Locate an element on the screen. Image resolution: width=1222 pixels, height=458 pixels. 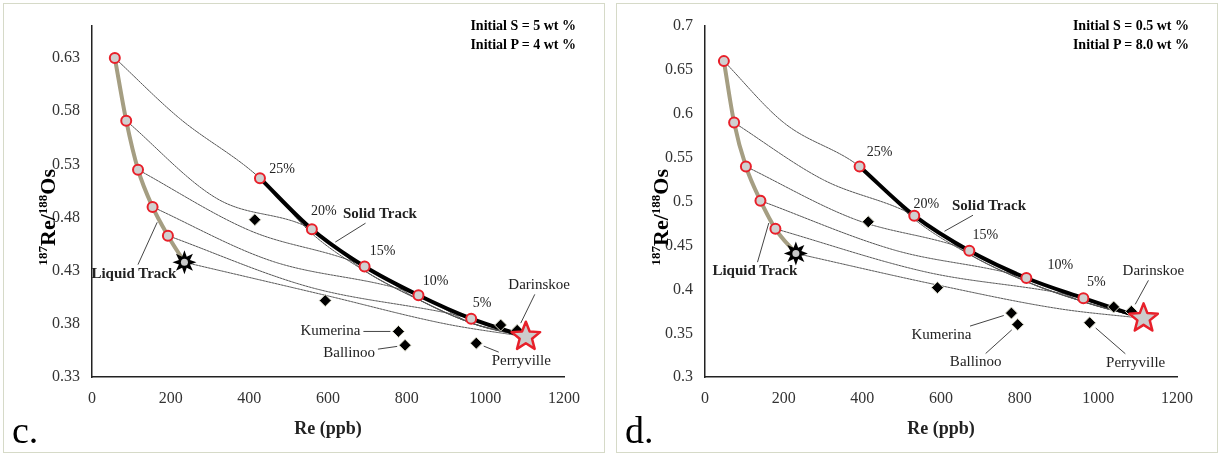
y-tick-label: 0.38 is located at coordinates (66, 323).